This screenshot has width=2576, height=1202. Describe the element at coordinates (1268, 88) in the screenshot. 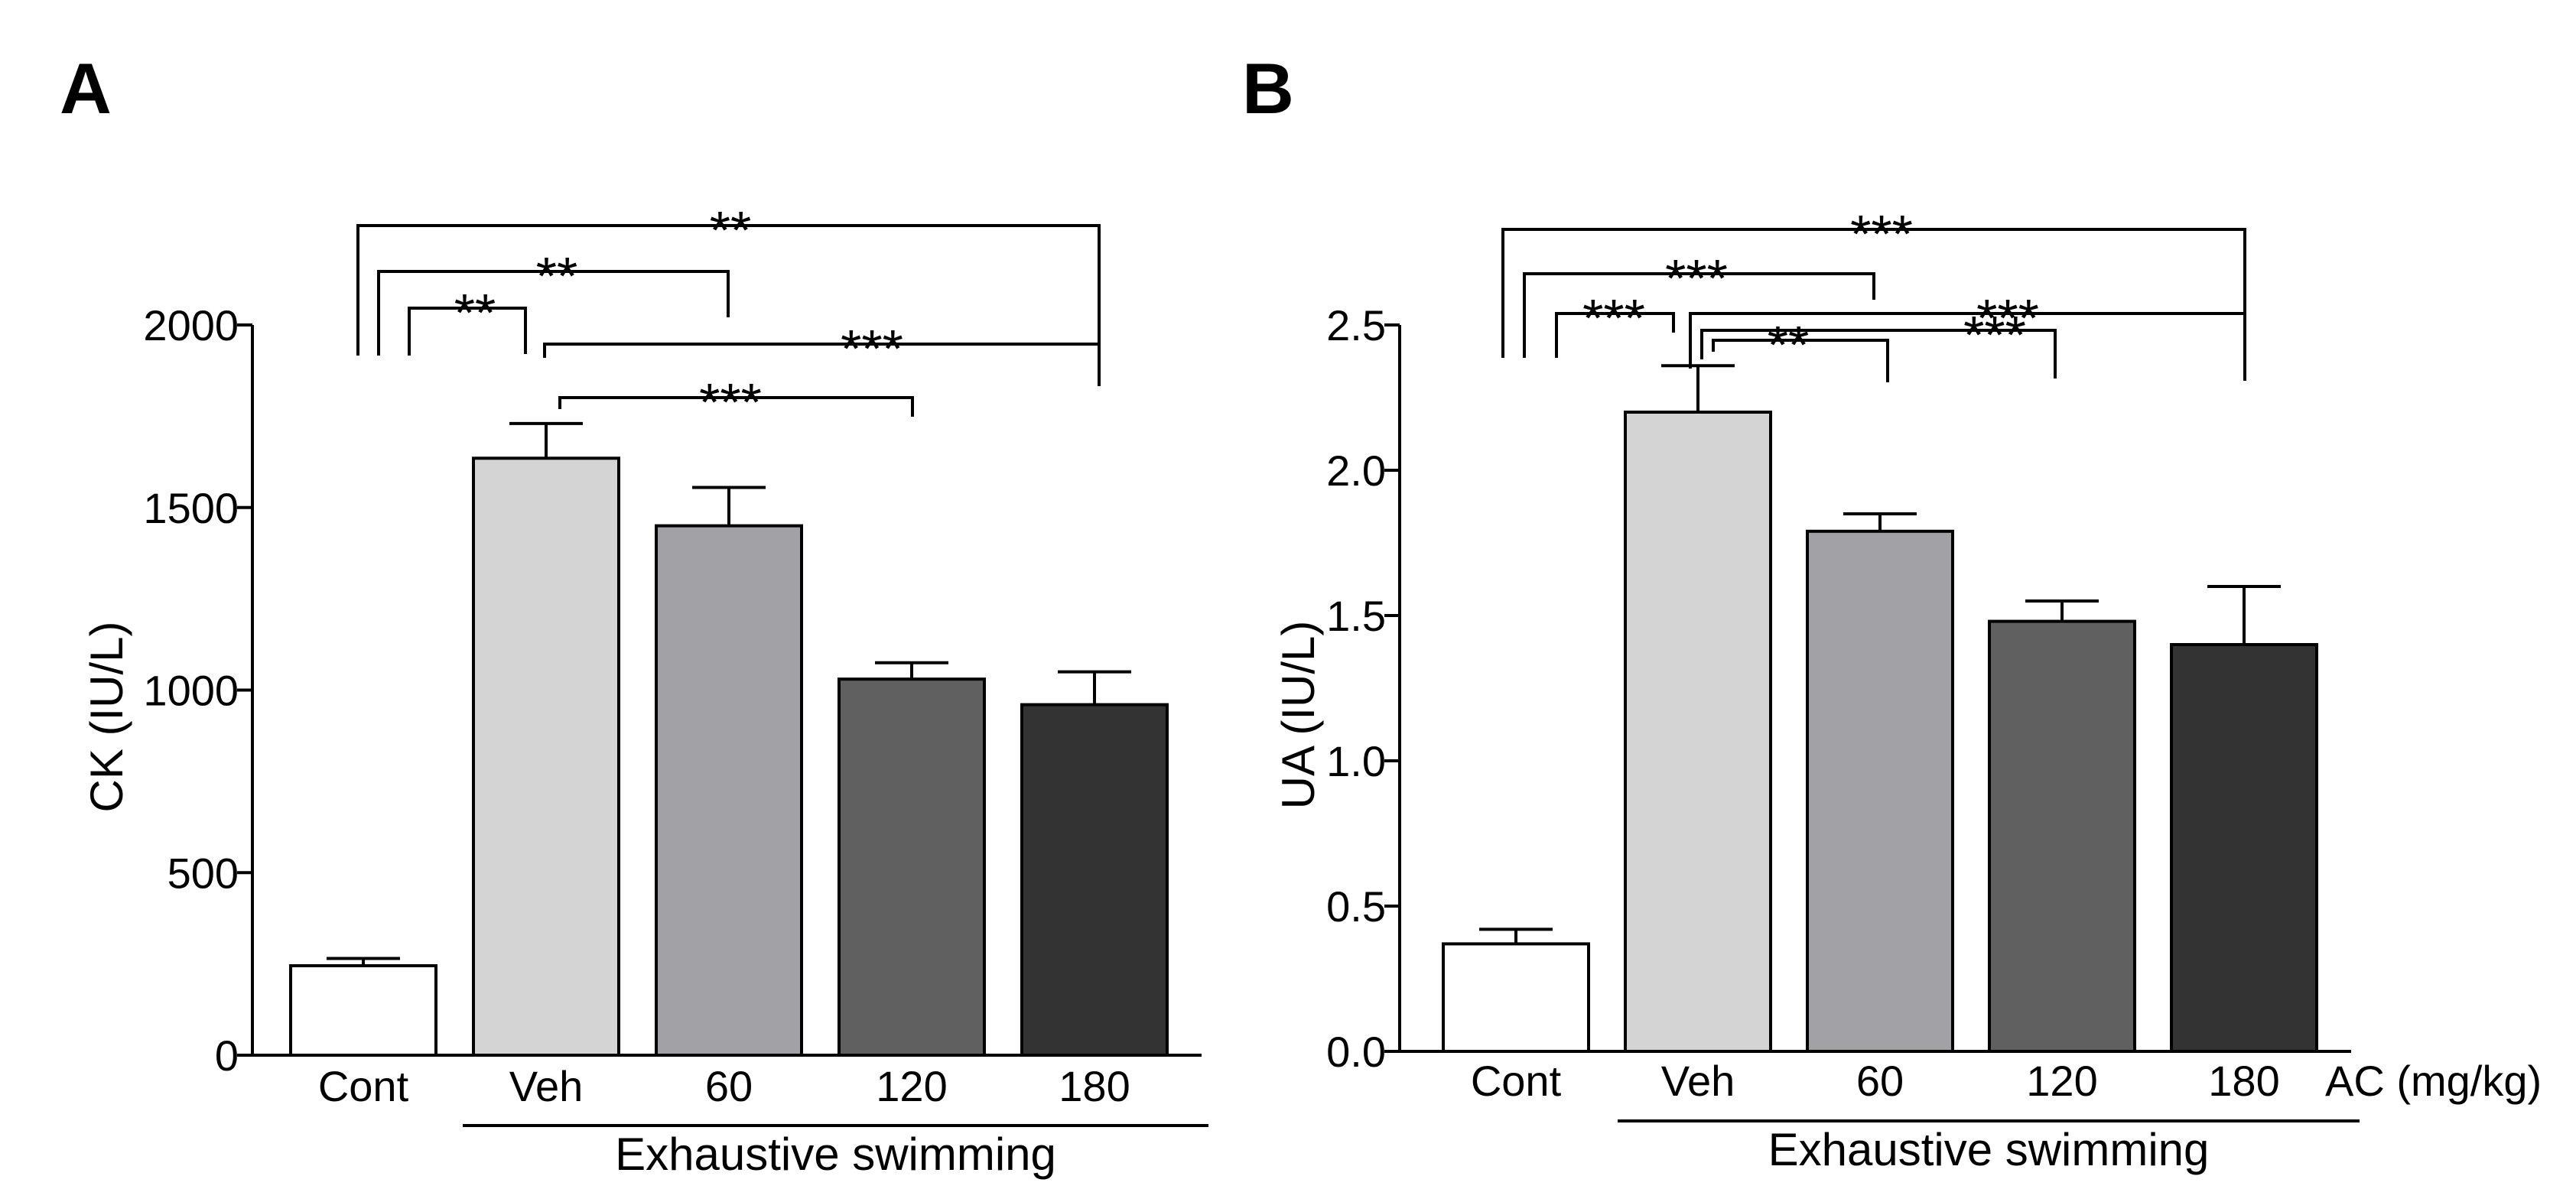

I see `panel-b-label: B` at that location.